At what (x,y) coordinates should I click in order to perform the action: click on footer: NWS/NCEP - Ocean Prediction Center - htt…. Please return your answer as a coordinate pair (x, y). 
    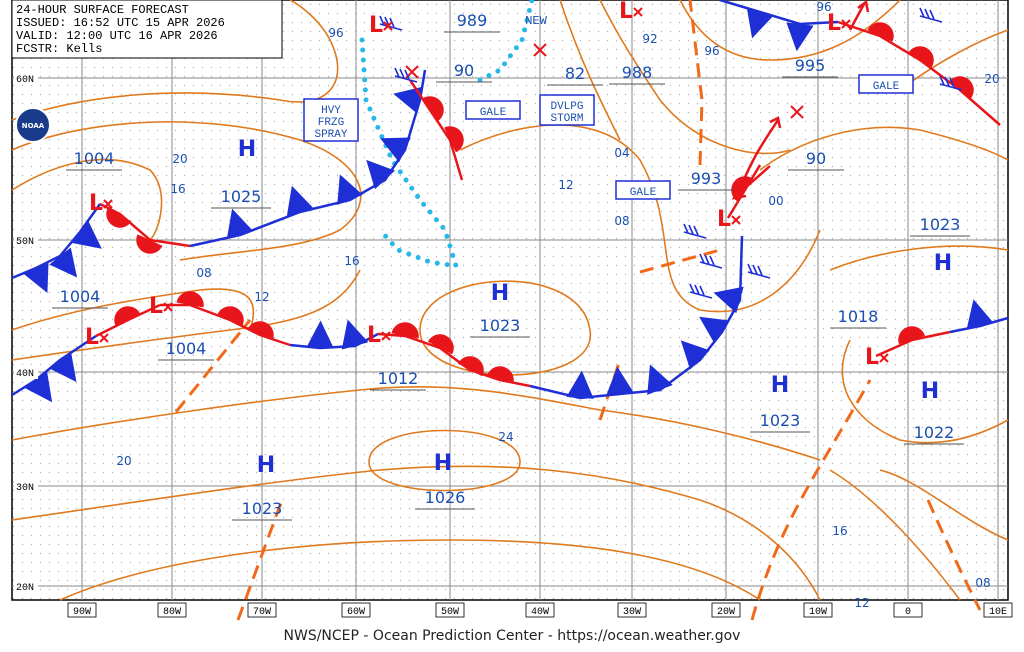
    Looking at the image, I should click on (512, 636).